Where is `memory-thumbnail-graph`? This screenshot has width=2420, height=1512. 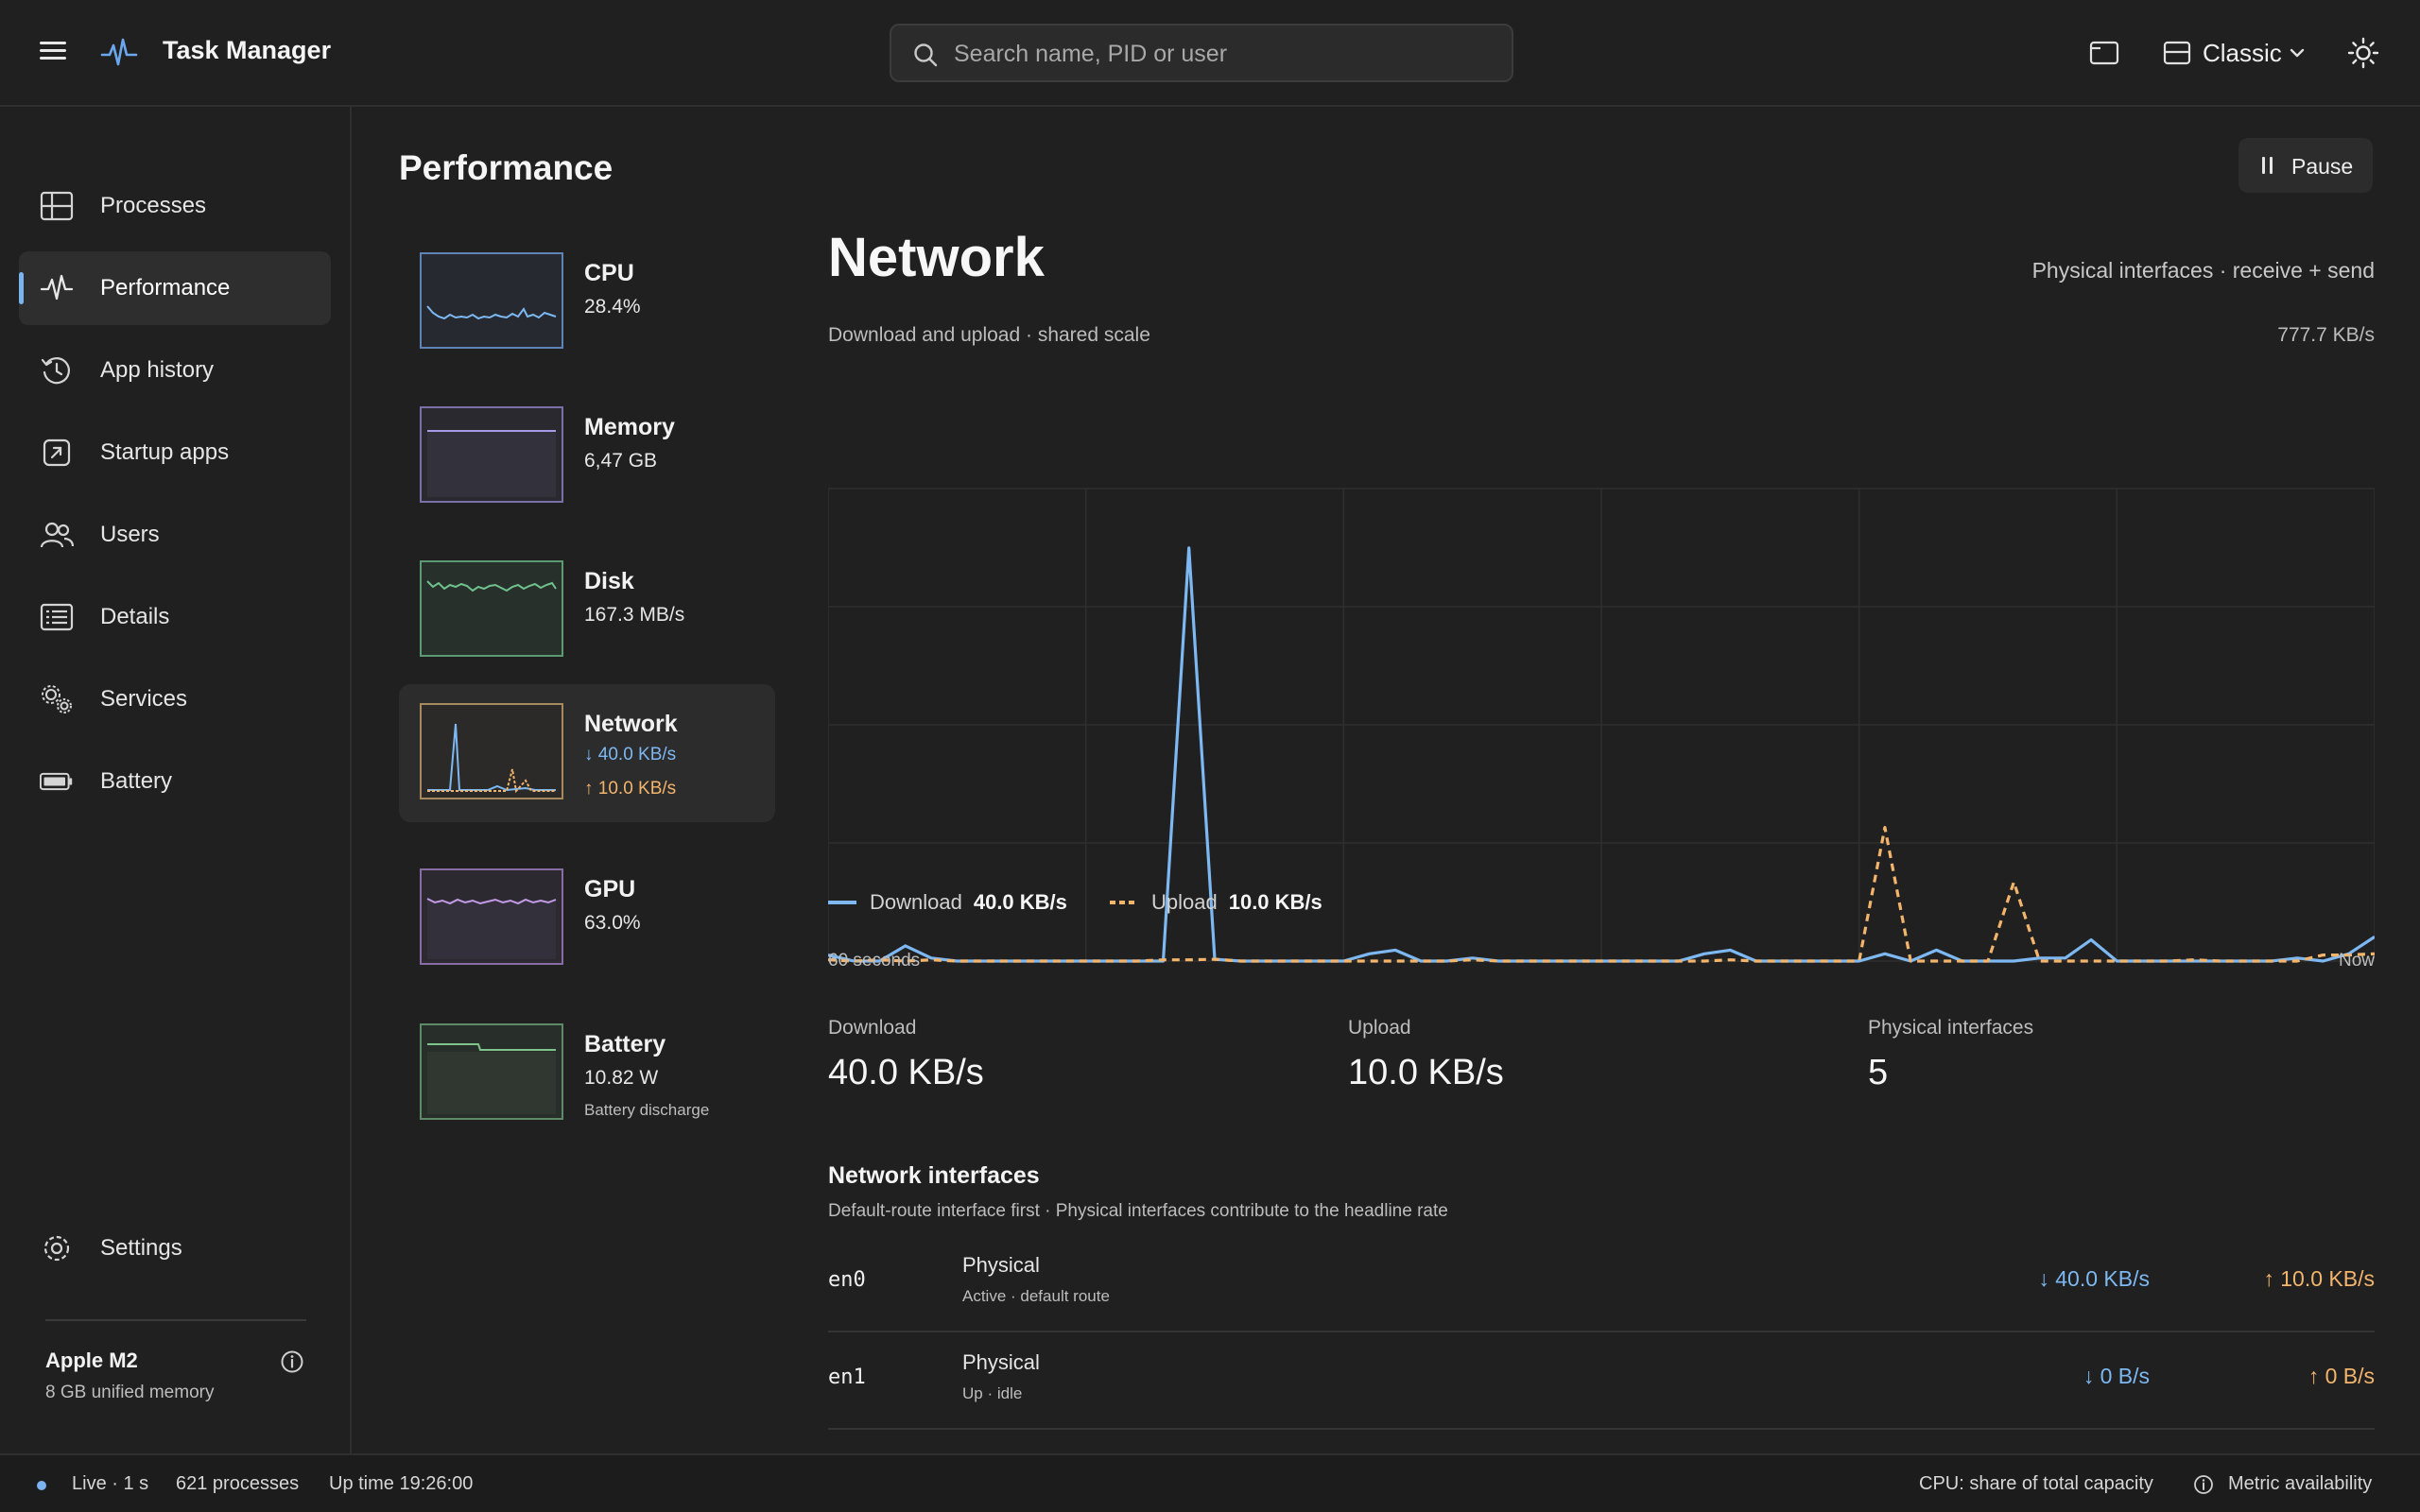
memory-thumbnail-graph is located at coordinates (491, 454).